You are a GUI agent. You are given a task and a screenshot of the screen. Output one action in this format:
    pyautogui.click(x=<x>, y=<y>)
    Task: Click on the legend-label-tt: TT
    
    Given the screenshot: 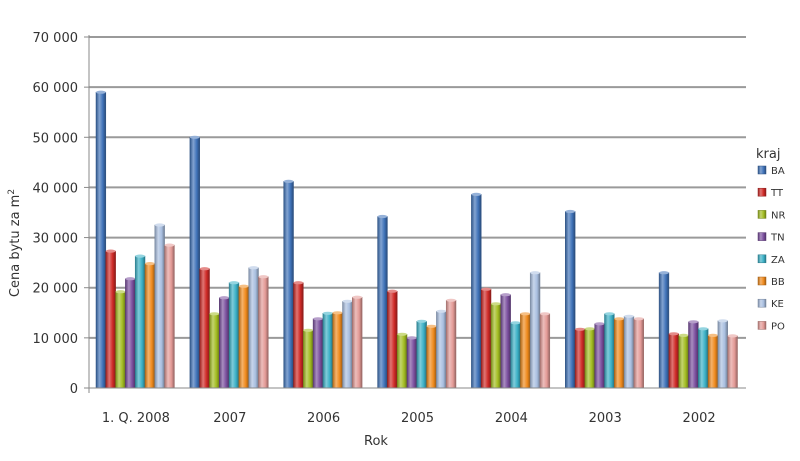 What is the action you would take?
    pyautogui.click(x=777, y=193)
    